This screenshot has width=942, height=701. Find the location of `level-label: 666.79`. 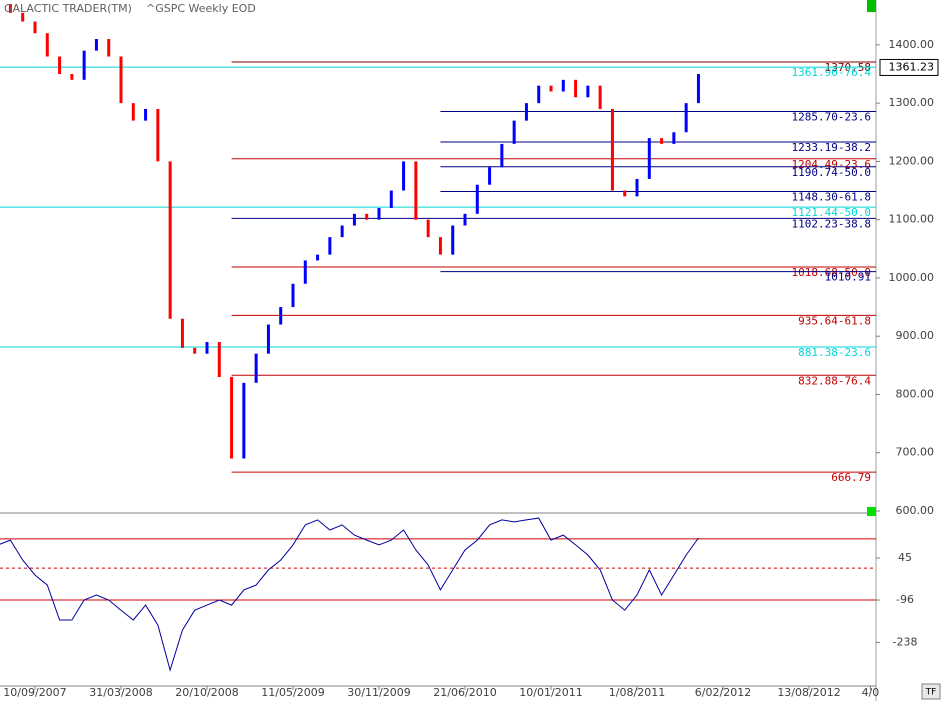

level-label: 666.79 is located at coordinates (851, 477).